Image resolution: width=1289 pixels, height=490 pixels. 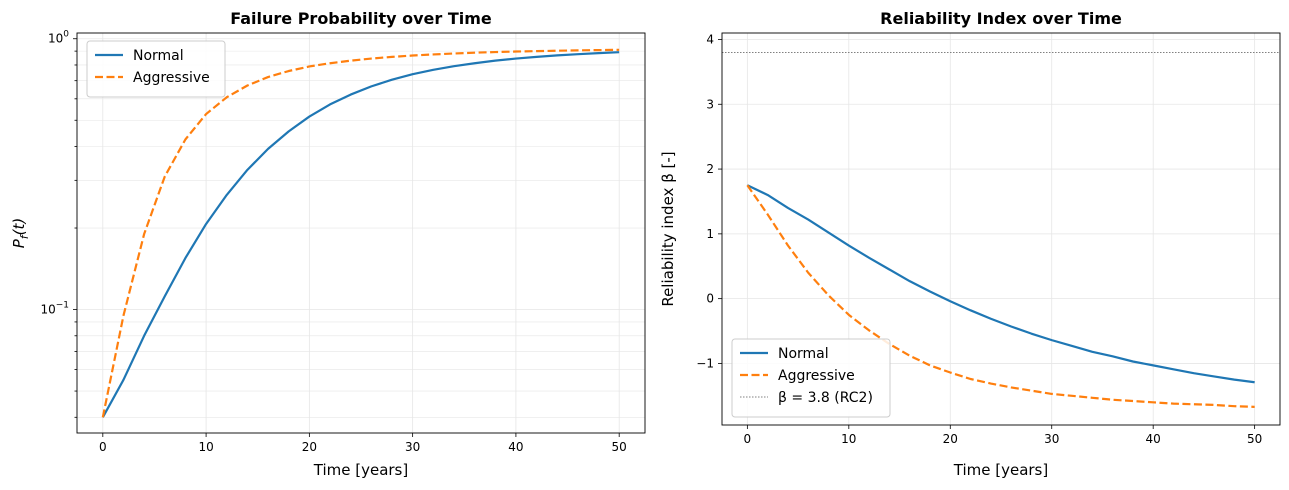 I want to click on y-tick-label: 4, so click(x=710, y=39).